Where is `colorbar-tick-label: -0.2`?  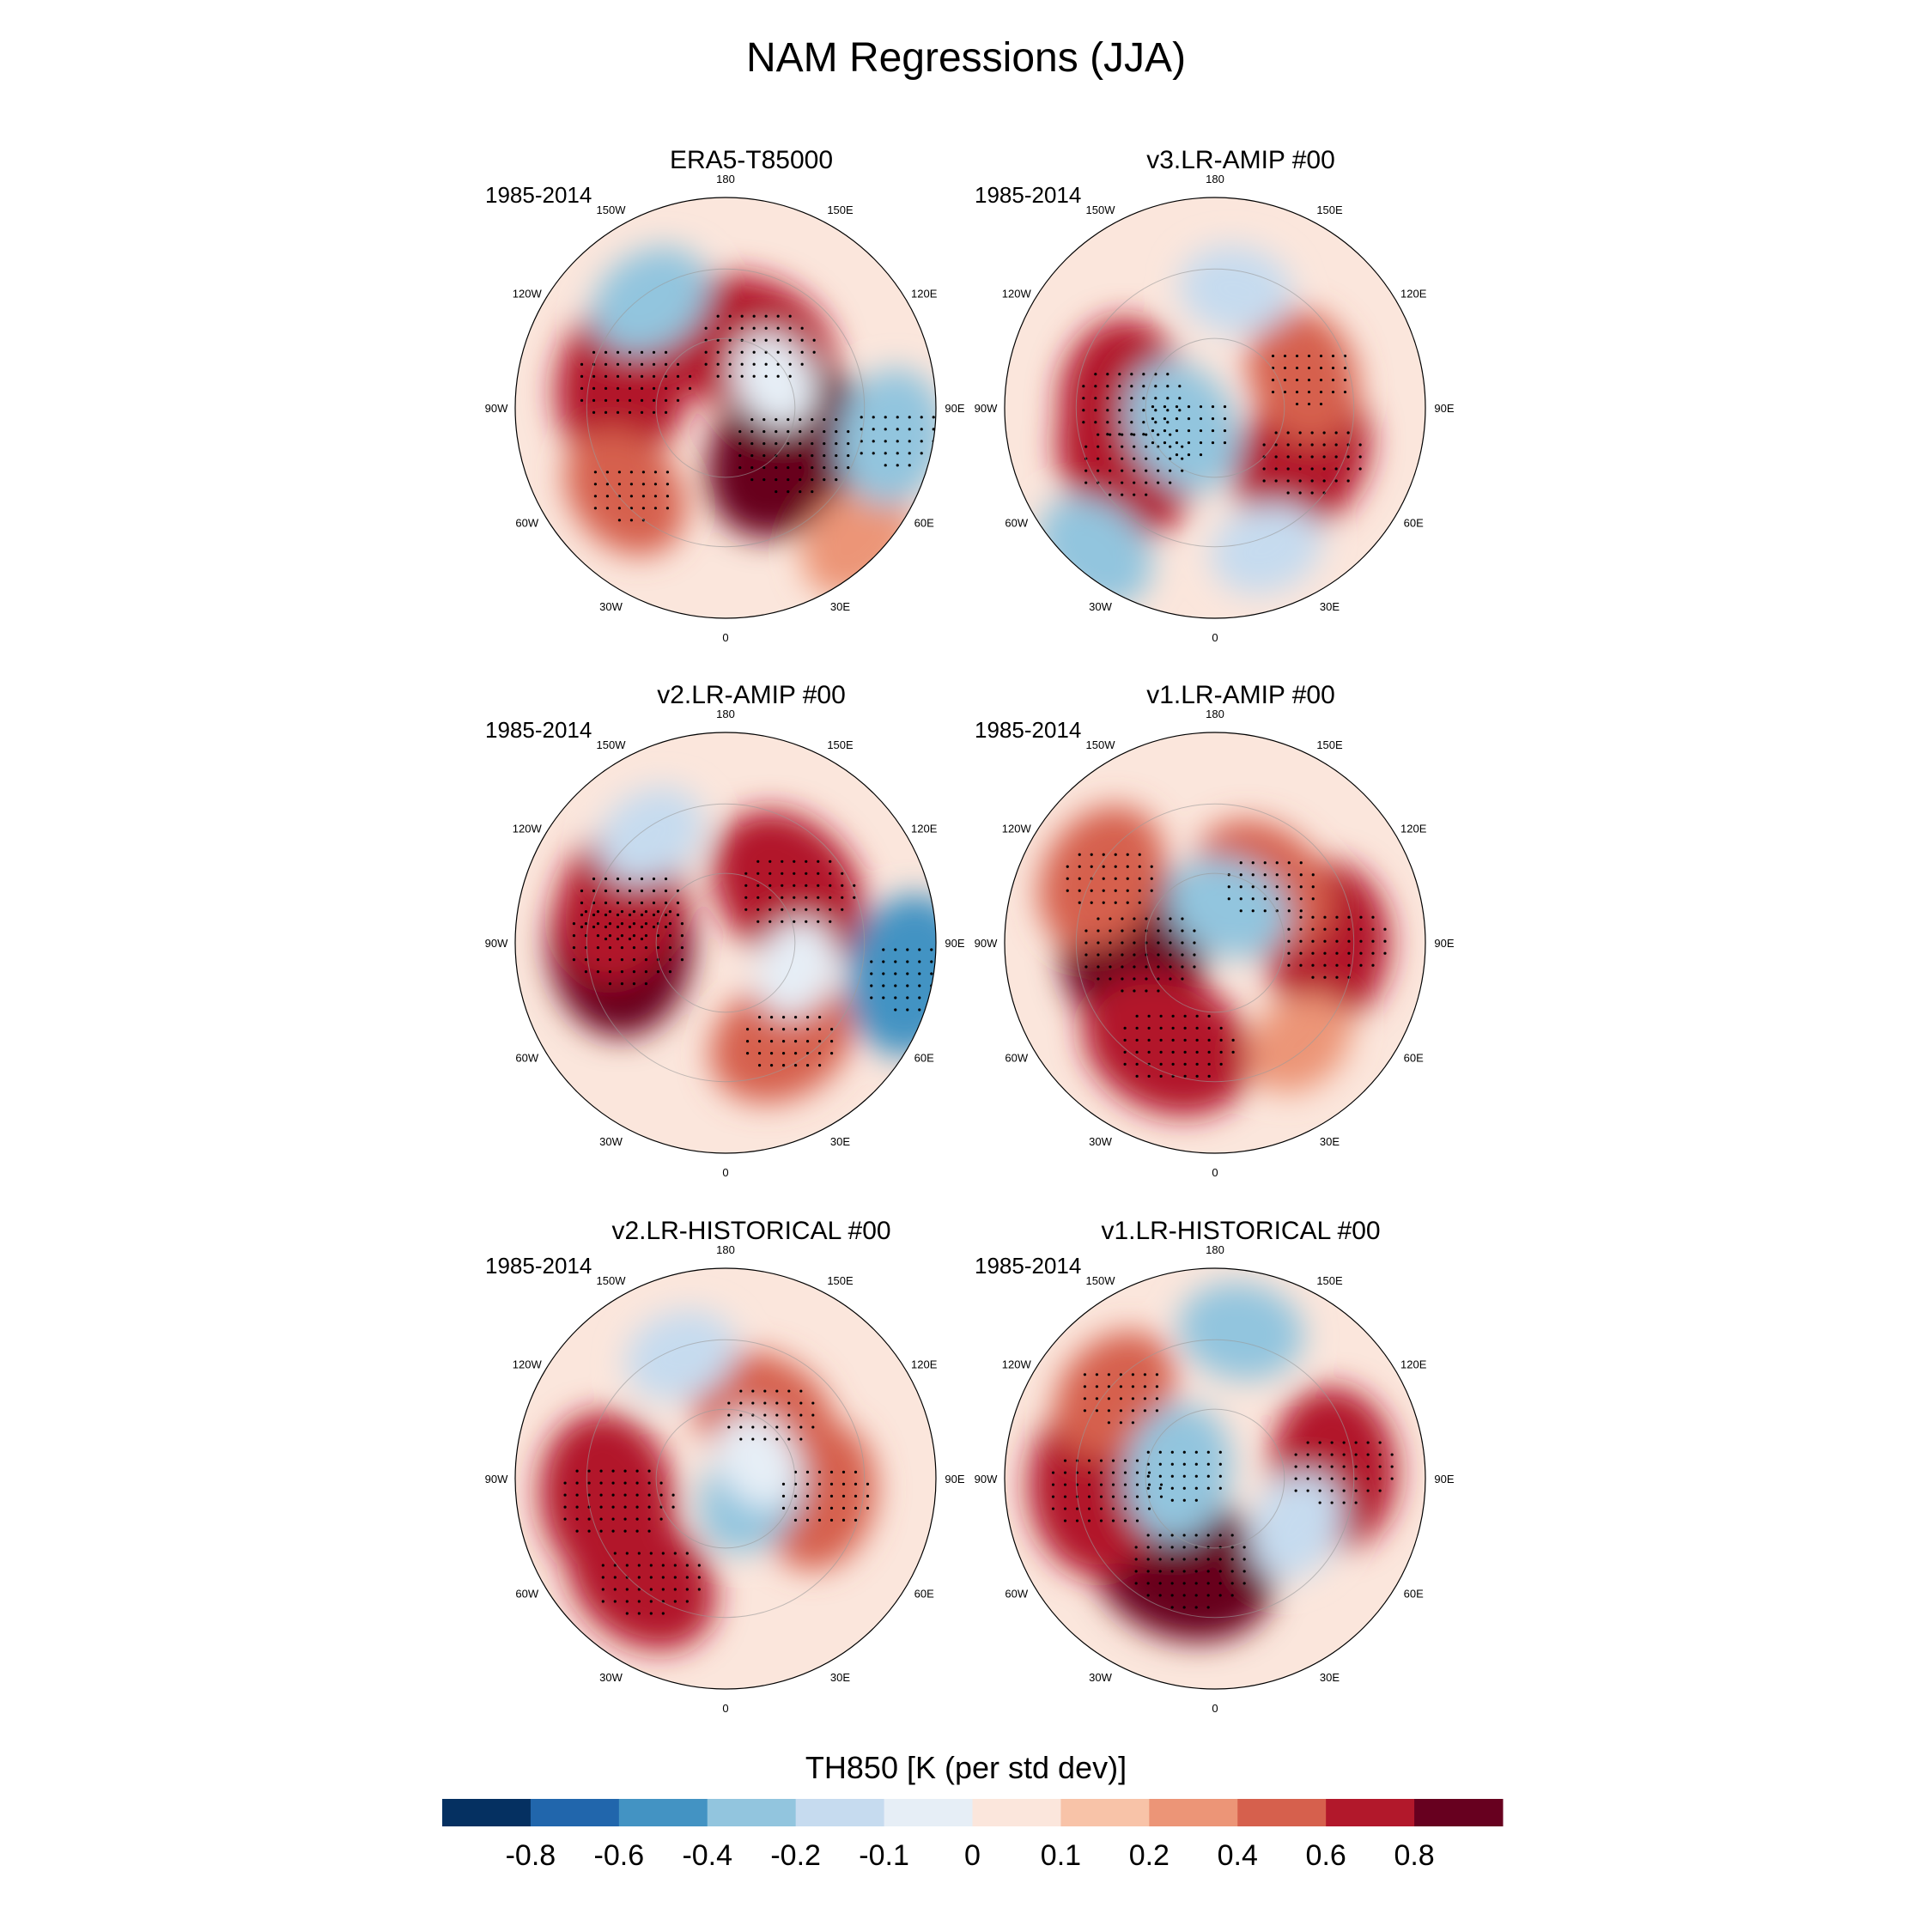
colorbar-tick-label: -0.2 is located at coordinates (795, 1856).